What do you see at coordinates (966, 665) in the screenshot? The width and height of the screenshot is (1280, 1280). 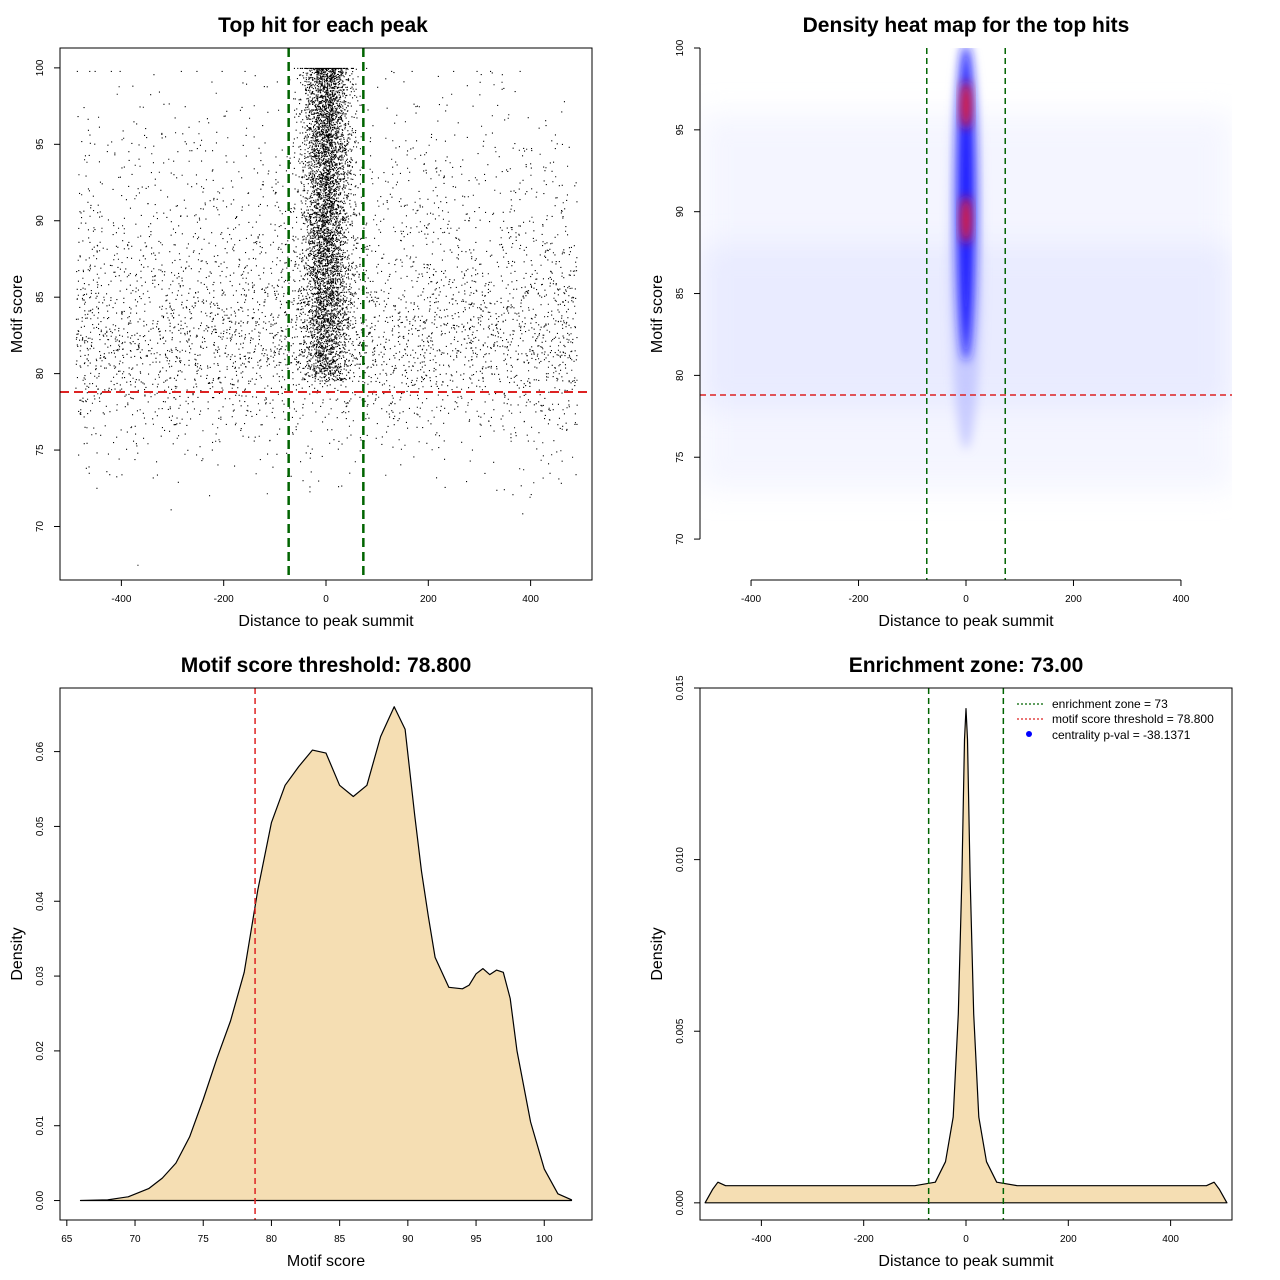 I see `enrichment-title: Enrichment zone: 73.00` at bounding box center [966, 665].